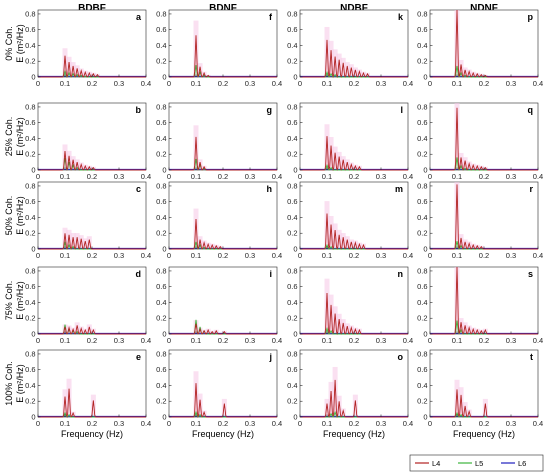  What do you see at coordinates (436, 463) in the screenshot?
I see `legend-label-l4: L4` at bounding box center [436, 463].